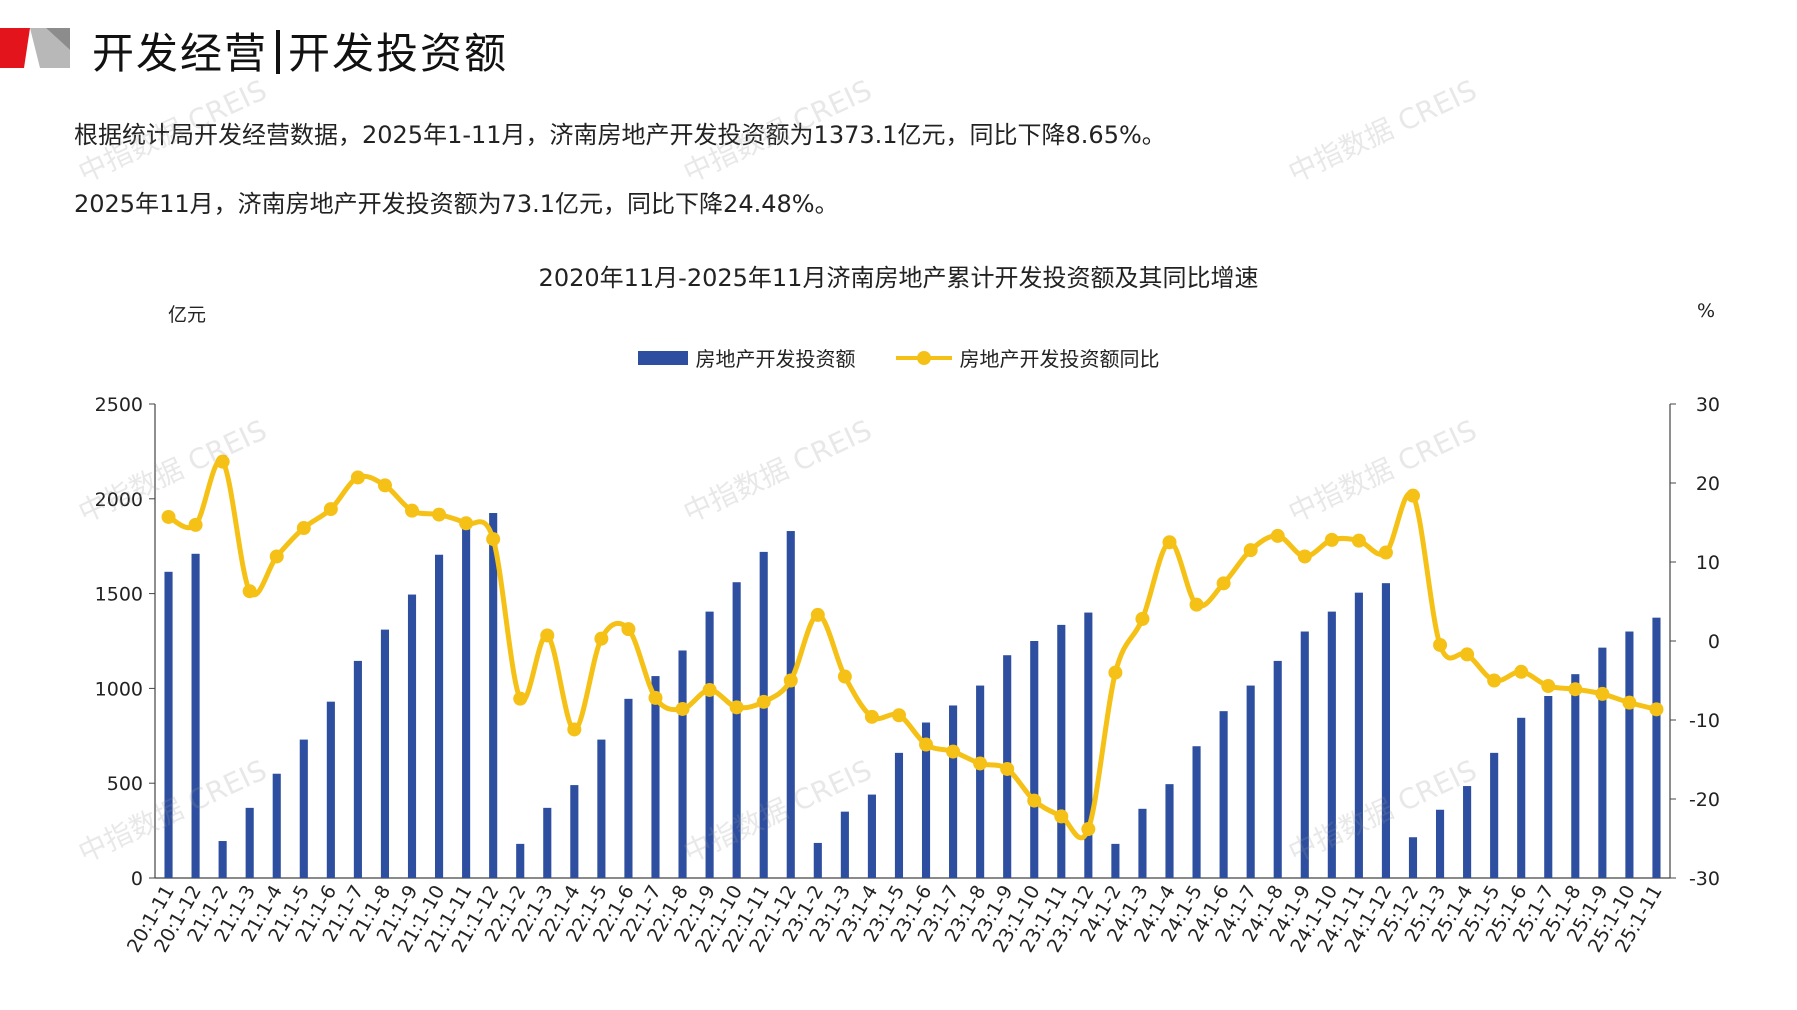  I want to click on chart-legend: 房地产开发投资额 房地产开发投资额同比, so click(898, 357).